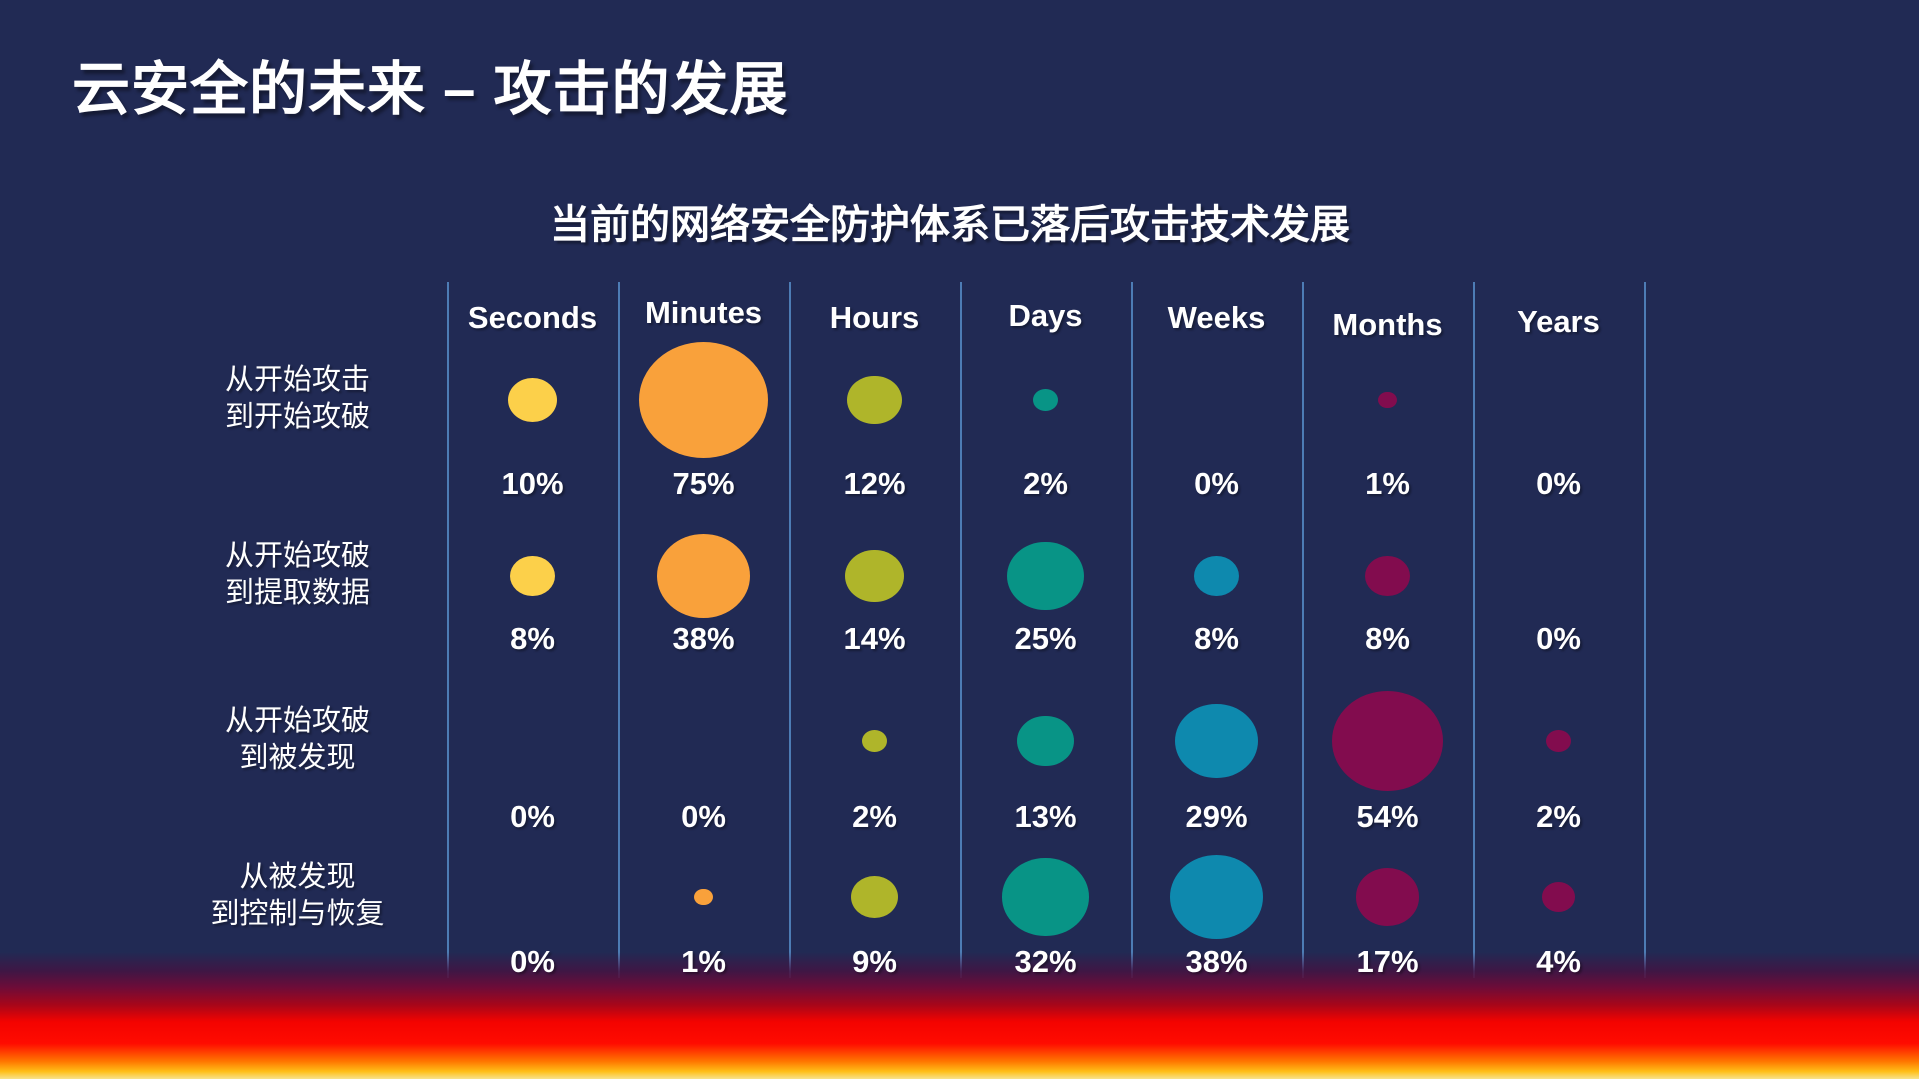 The height and width of the screenshot is (1079, 1919). What do you see at coordinates (1387, 961) in the screenshot?
I see `value-label: 17%` at bounding box center [1387, 961].